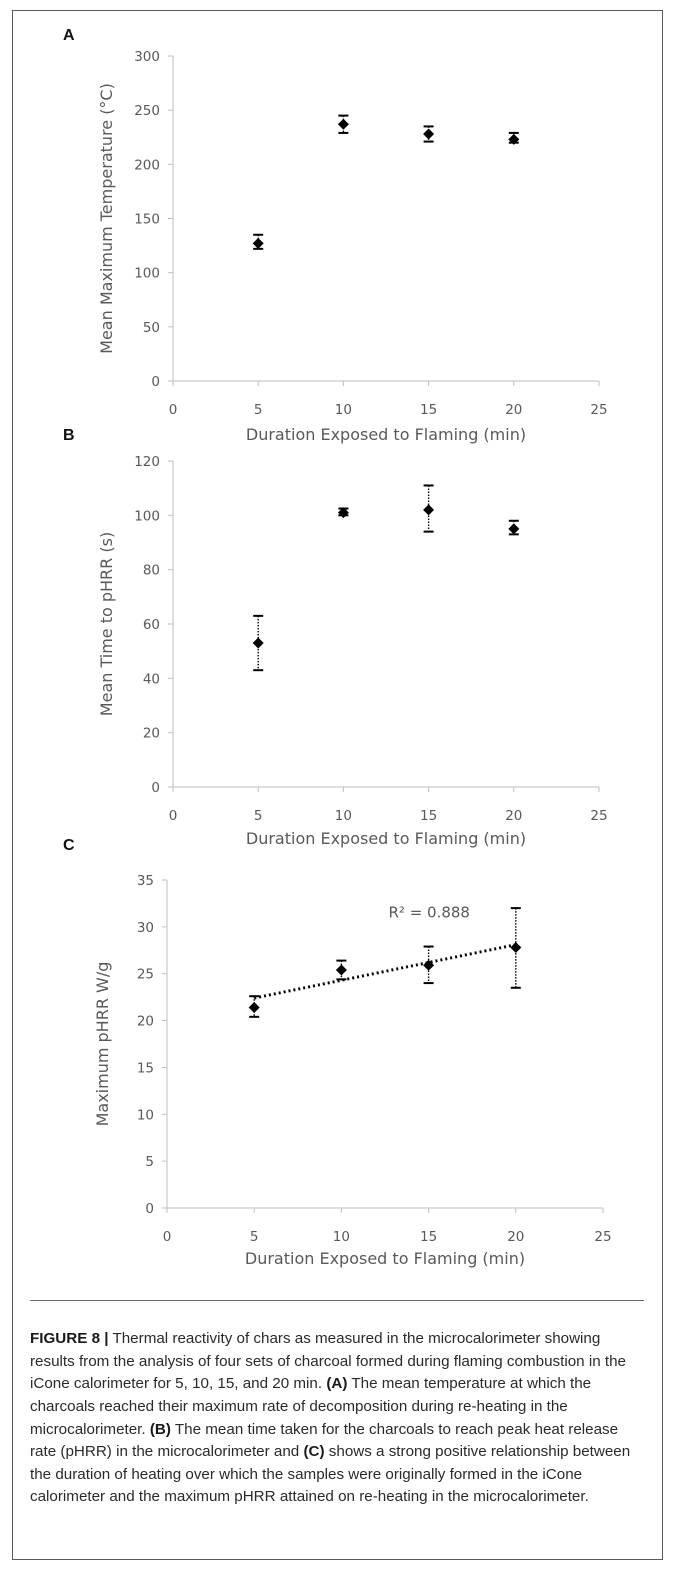 The image size is (675, 1572). Describe the element at coordinates (106, 218) in the screenshot. I see `y-axis-title: Mean Maximum Temperature (°C)` at that location.